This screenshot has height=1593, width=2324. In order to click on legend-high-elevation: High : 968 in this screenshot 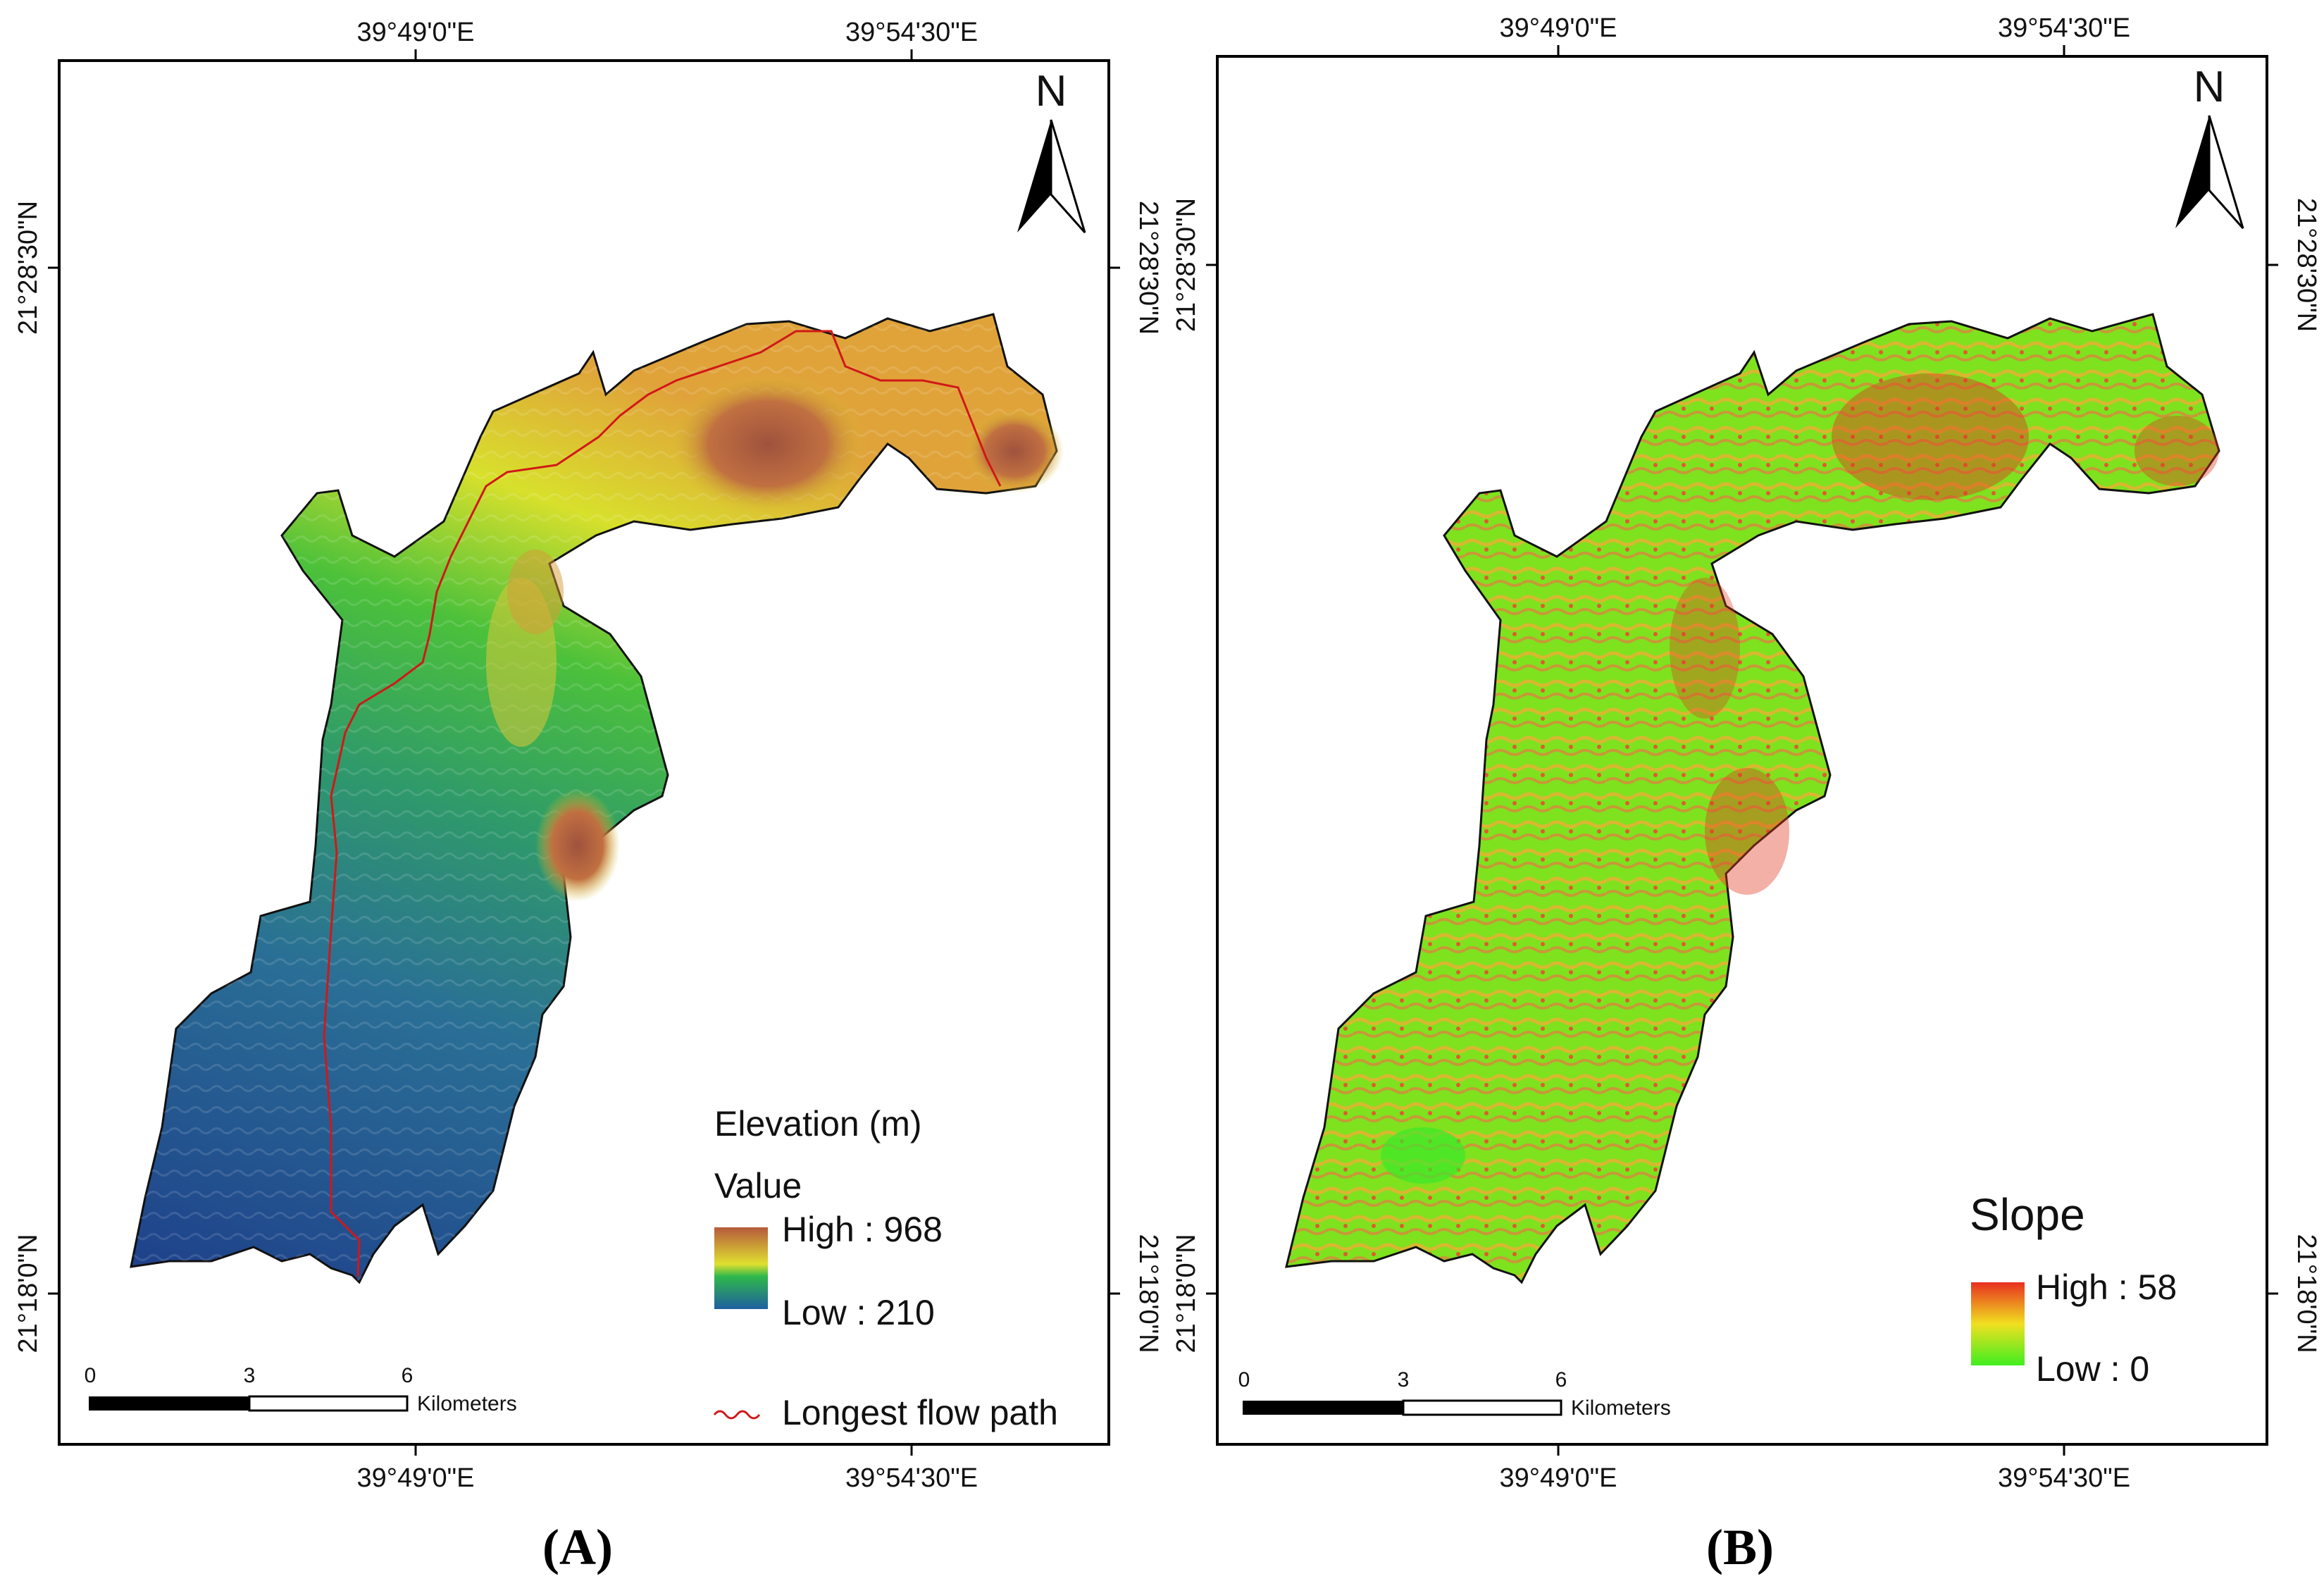, I will do `click(862, 1229)`.